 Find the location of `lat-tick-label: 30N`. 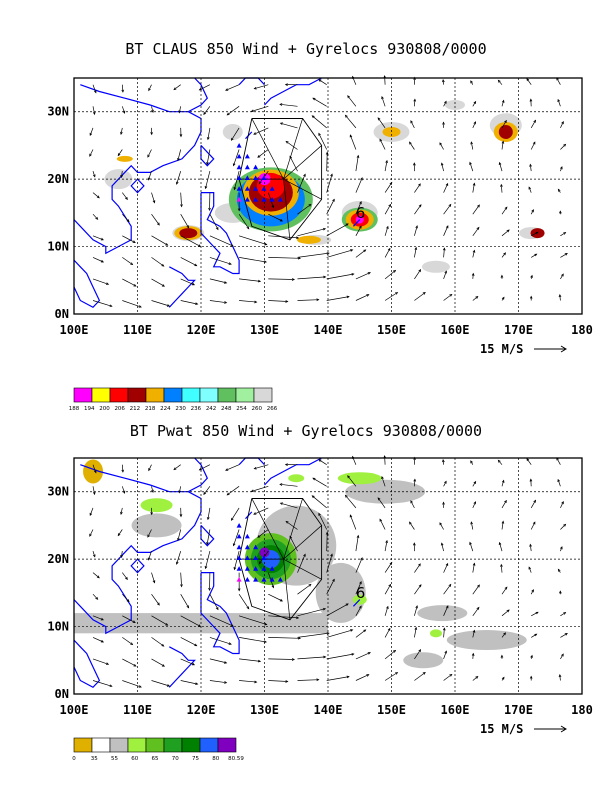

lat-tick-label: 30N is located at coordinates (58, 112).